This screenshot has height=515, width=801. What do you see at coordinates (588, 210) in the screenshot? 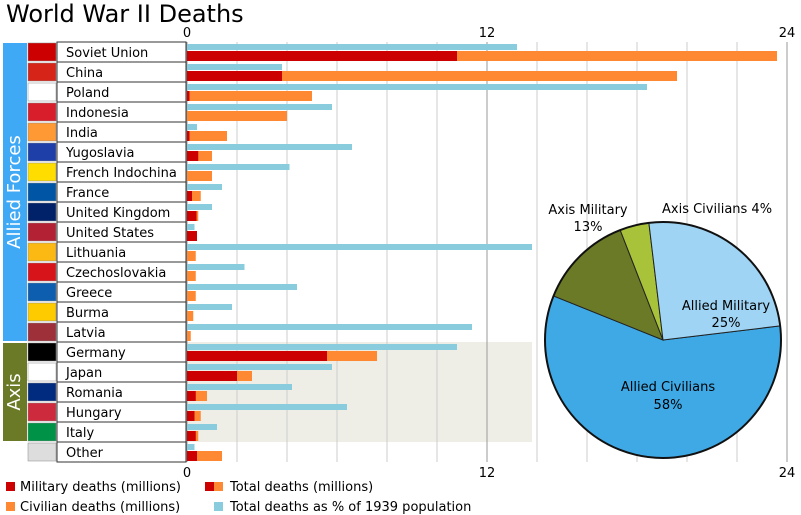
I see `pie-label-axis-military: Axis Military` at bounding box center [588, 210].